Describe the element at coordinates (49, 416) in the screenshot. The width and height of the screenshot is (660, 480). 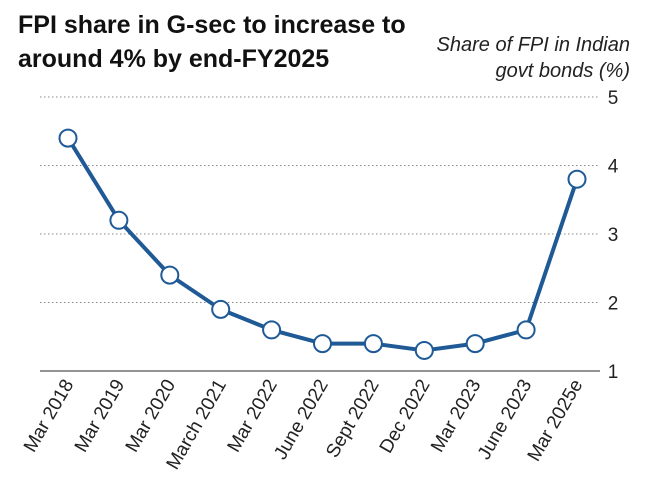
I see `x-tick-label-1: Mar 2018` at that location.